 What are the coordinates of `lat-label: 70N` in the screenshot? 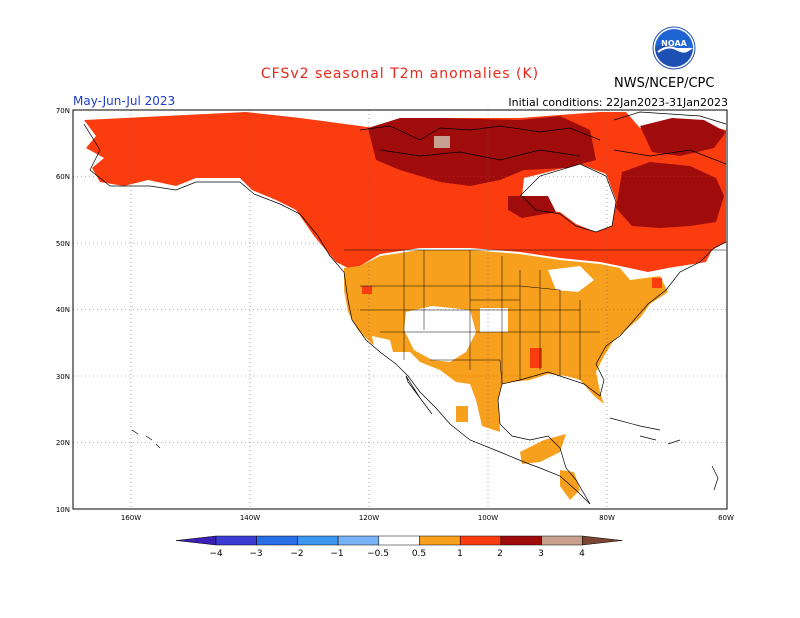 It's located at (63, 111).